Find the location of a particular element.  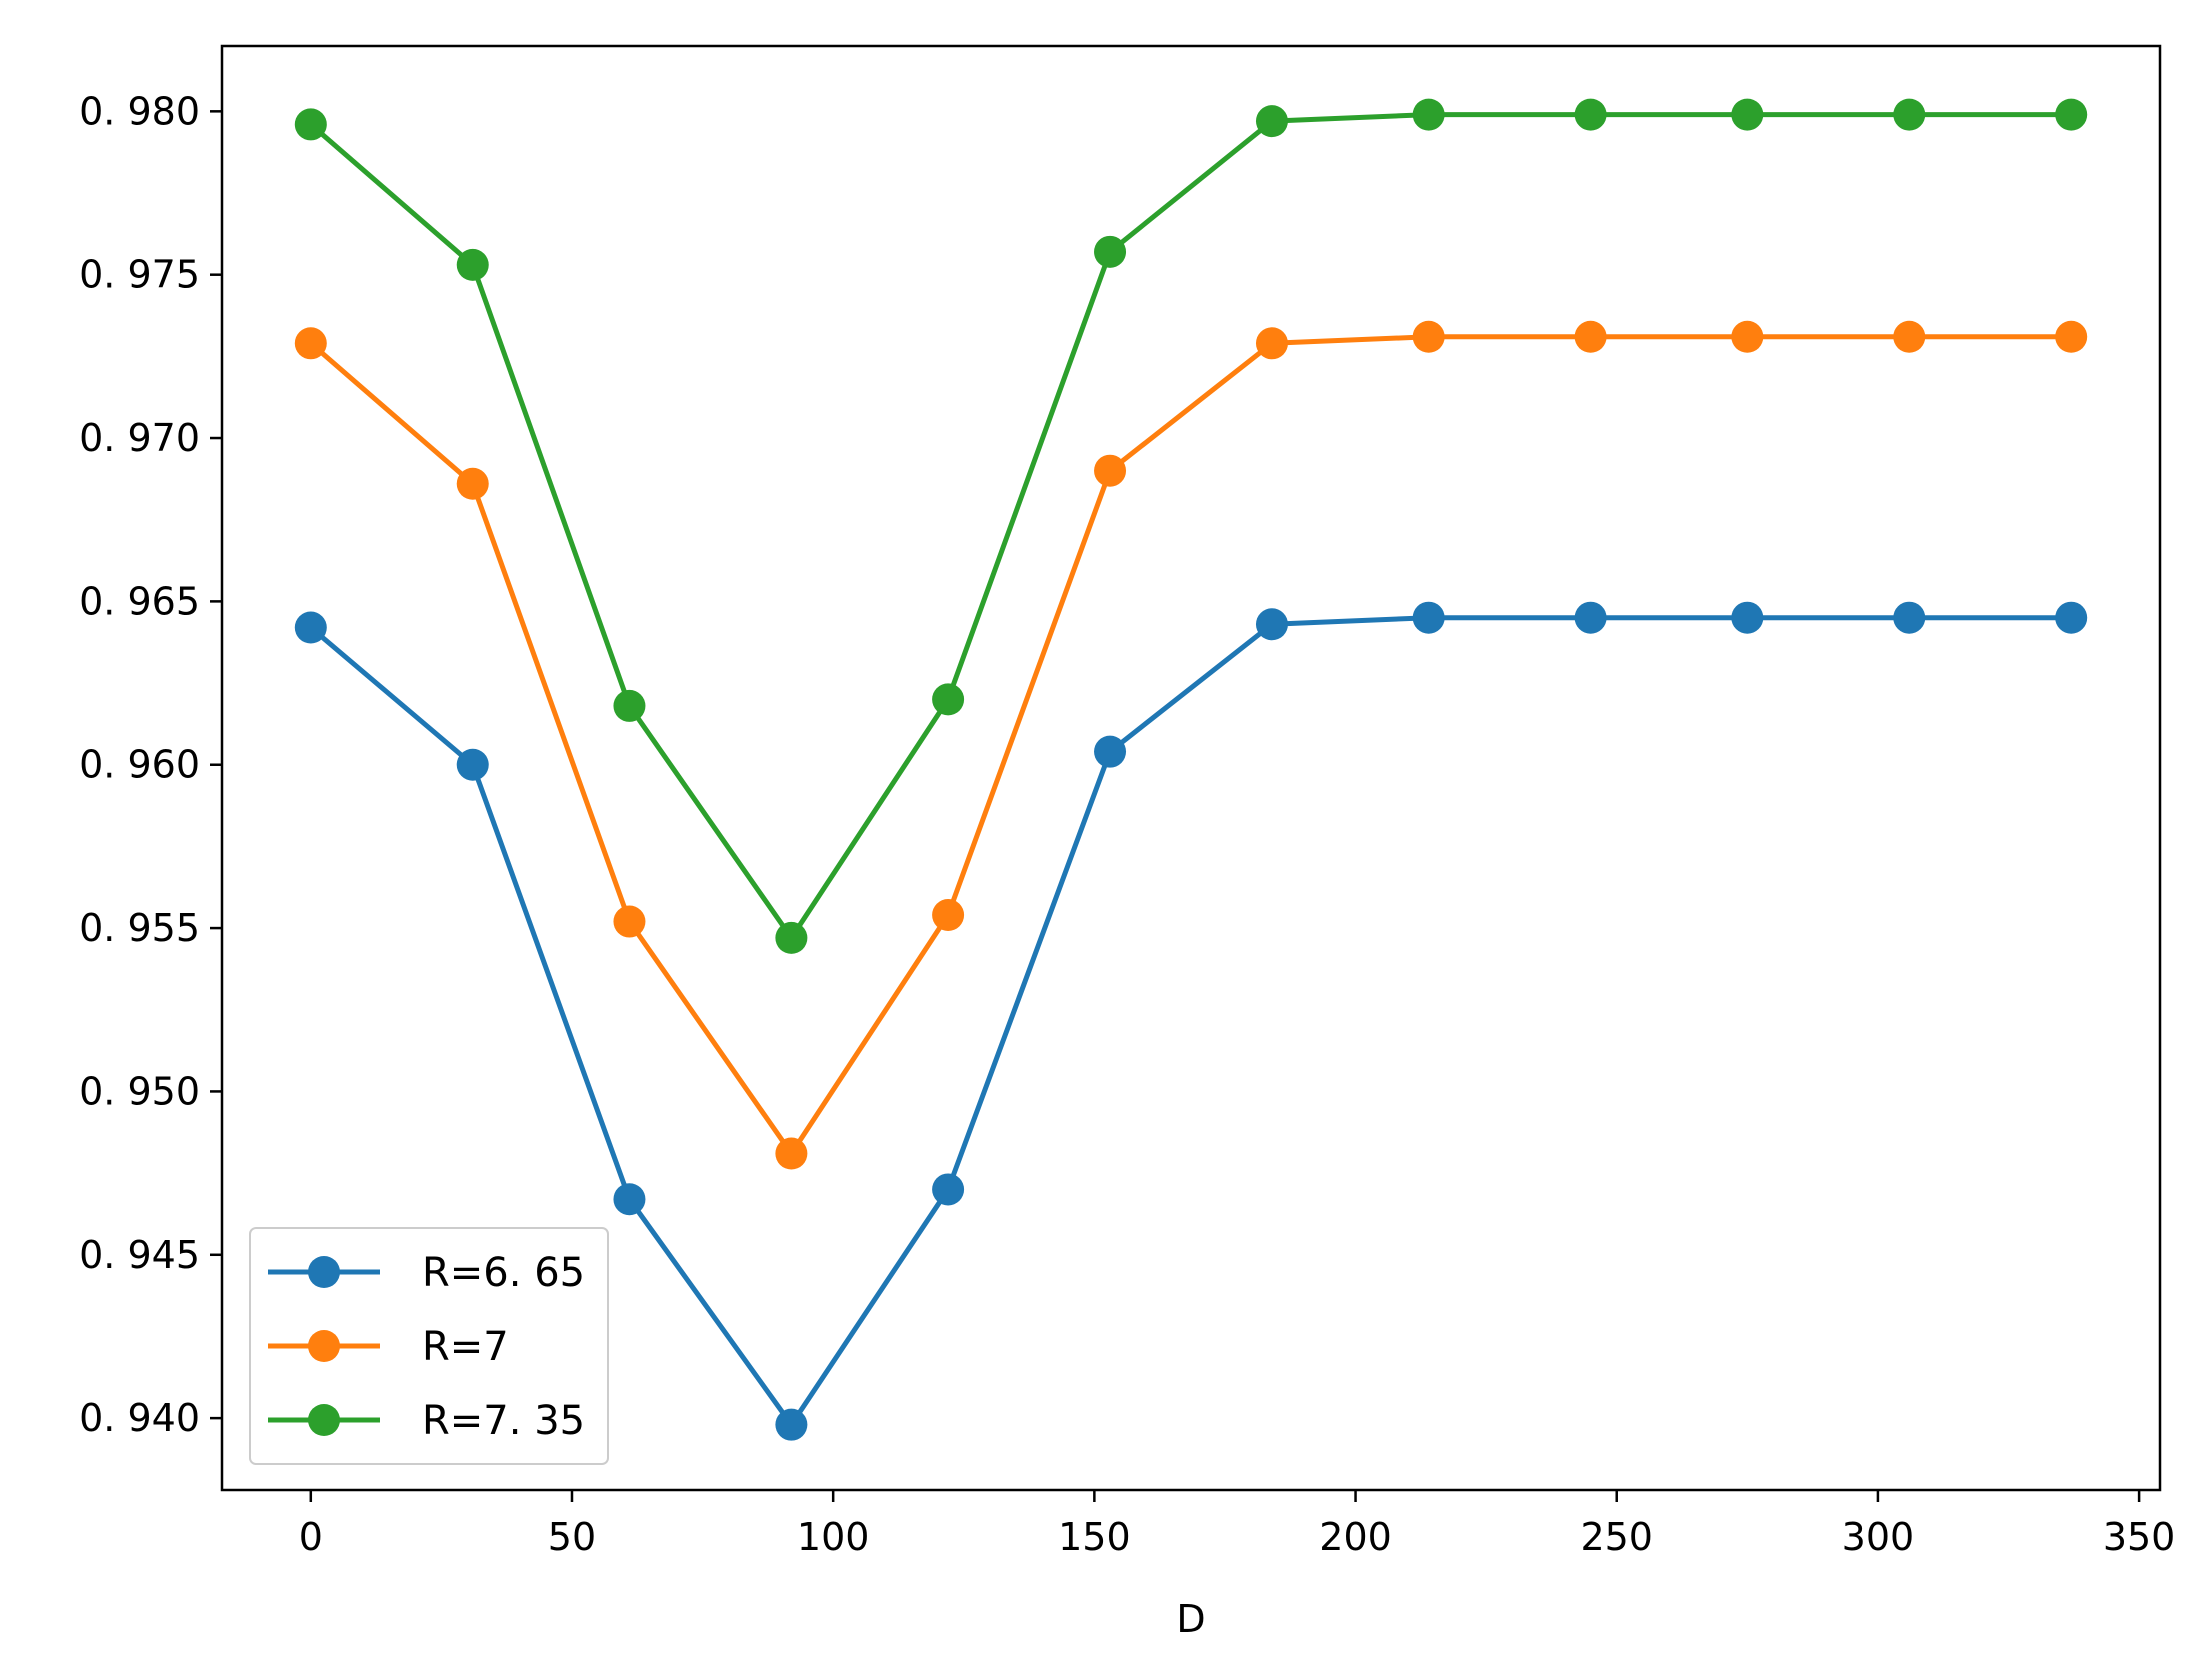

y-tick-label: 0. 975 is located at coordinates (139, 275).